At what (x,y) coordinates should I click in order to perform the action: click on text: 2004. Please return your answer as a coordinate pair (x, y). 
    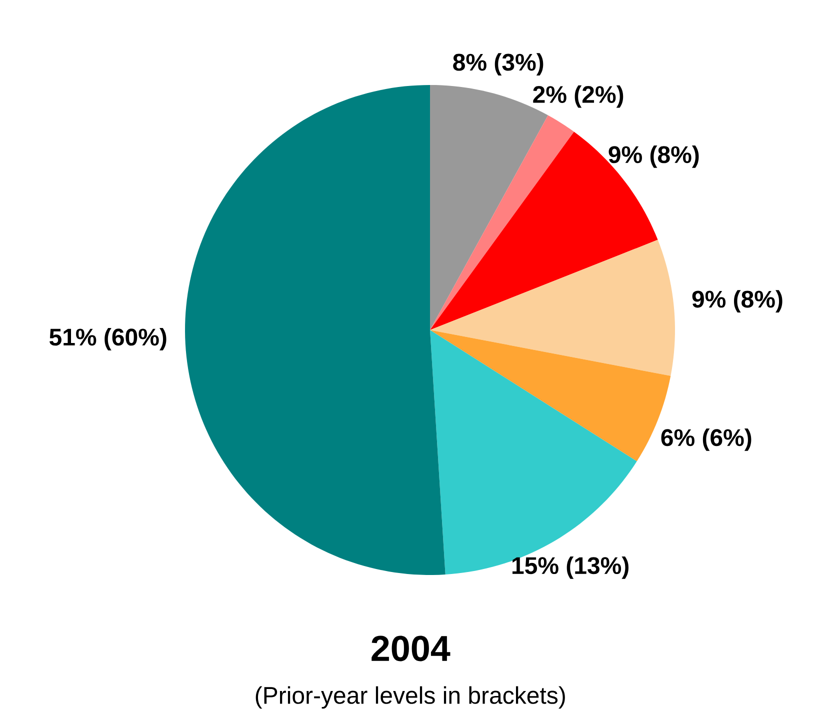
    Looking at the image, I should click on (411, 649).